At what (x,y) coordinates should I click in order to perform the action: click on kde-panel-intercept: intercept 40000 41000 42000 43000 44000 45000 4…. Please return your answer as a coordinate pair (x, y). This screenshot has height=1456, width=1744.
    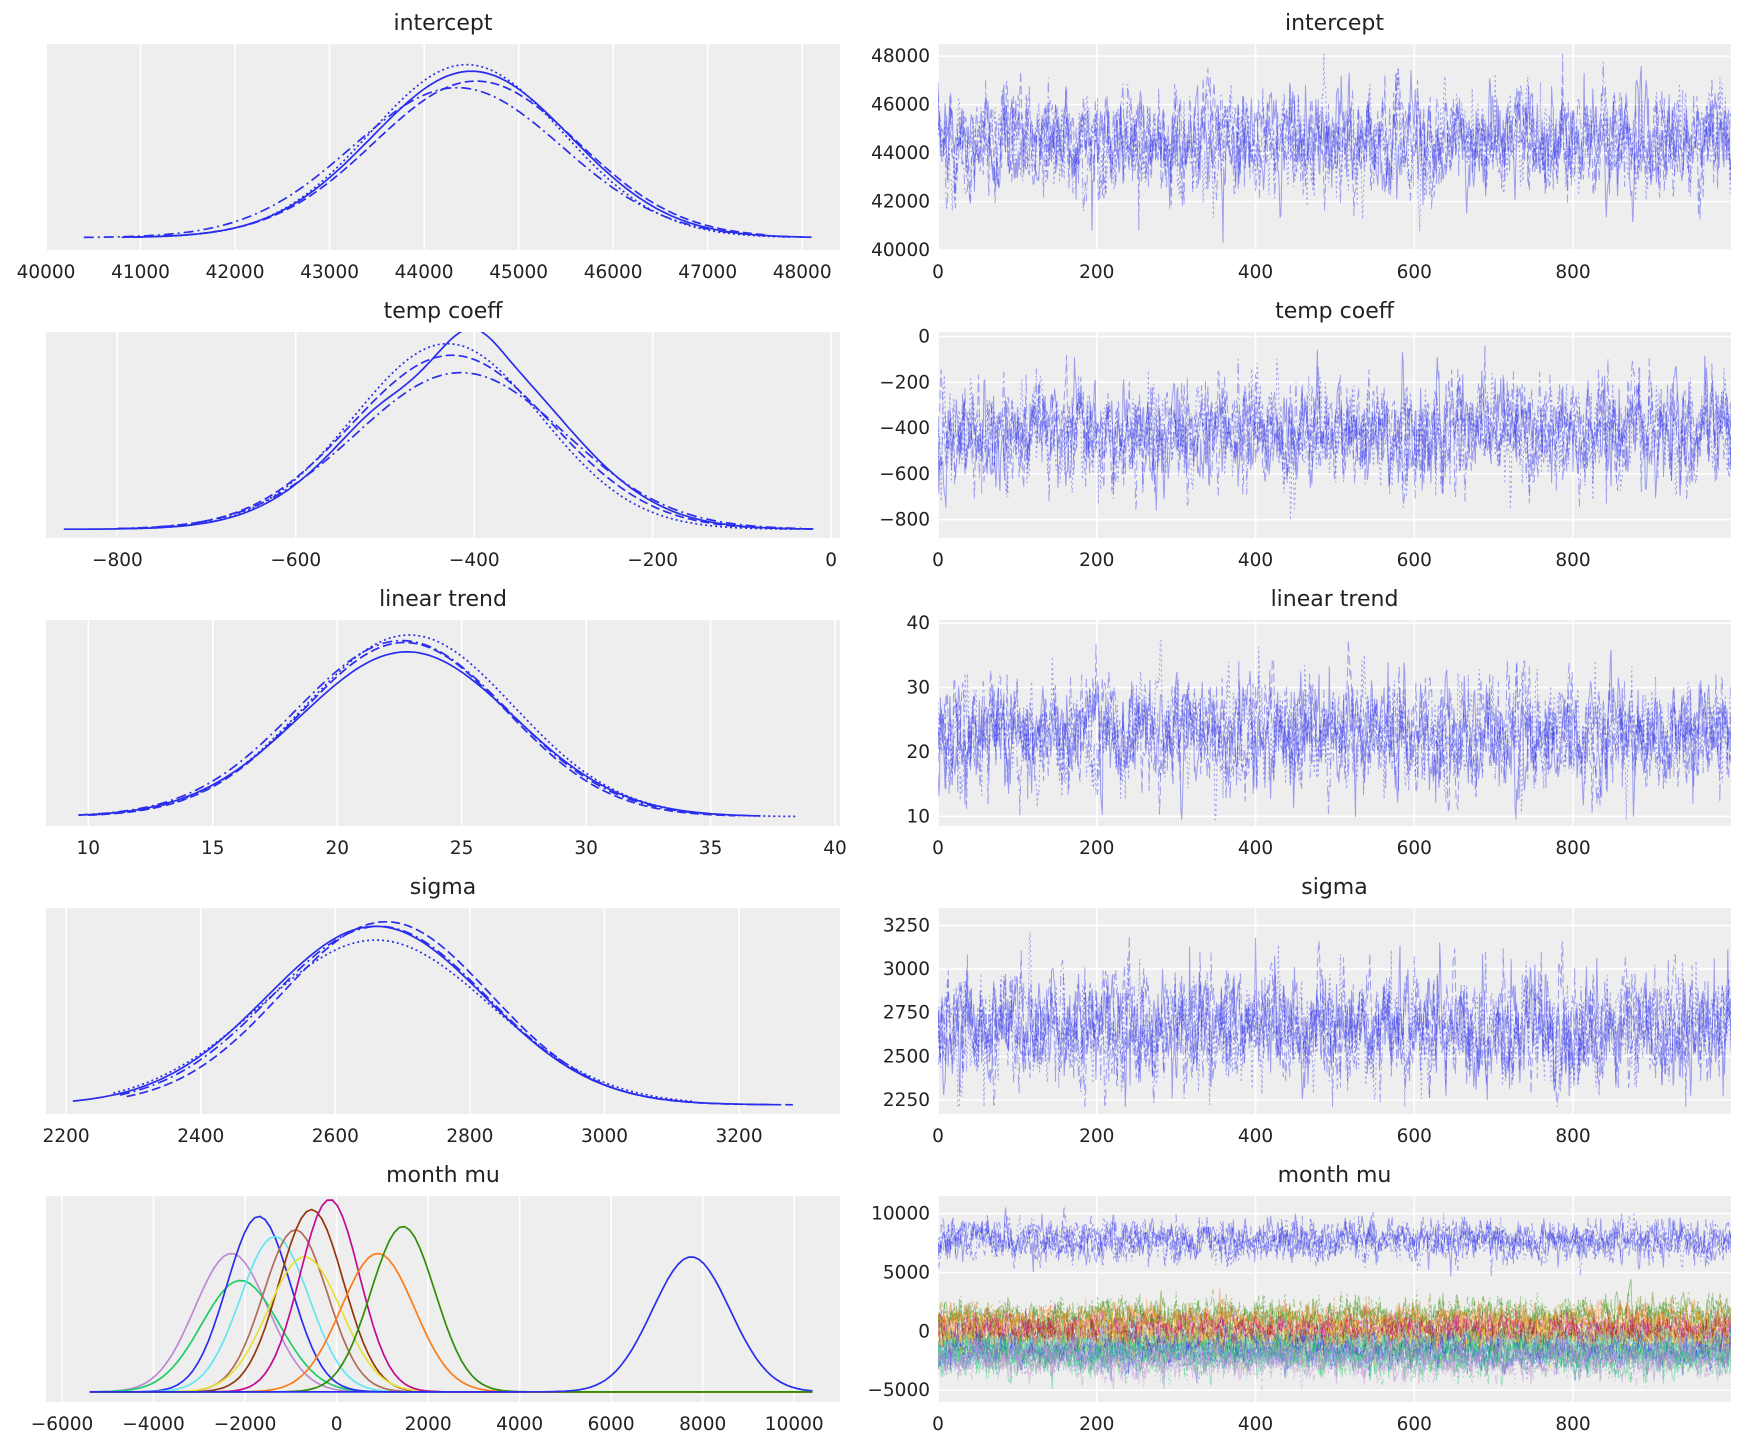
    Looking at the image, I should click on (428, 147).